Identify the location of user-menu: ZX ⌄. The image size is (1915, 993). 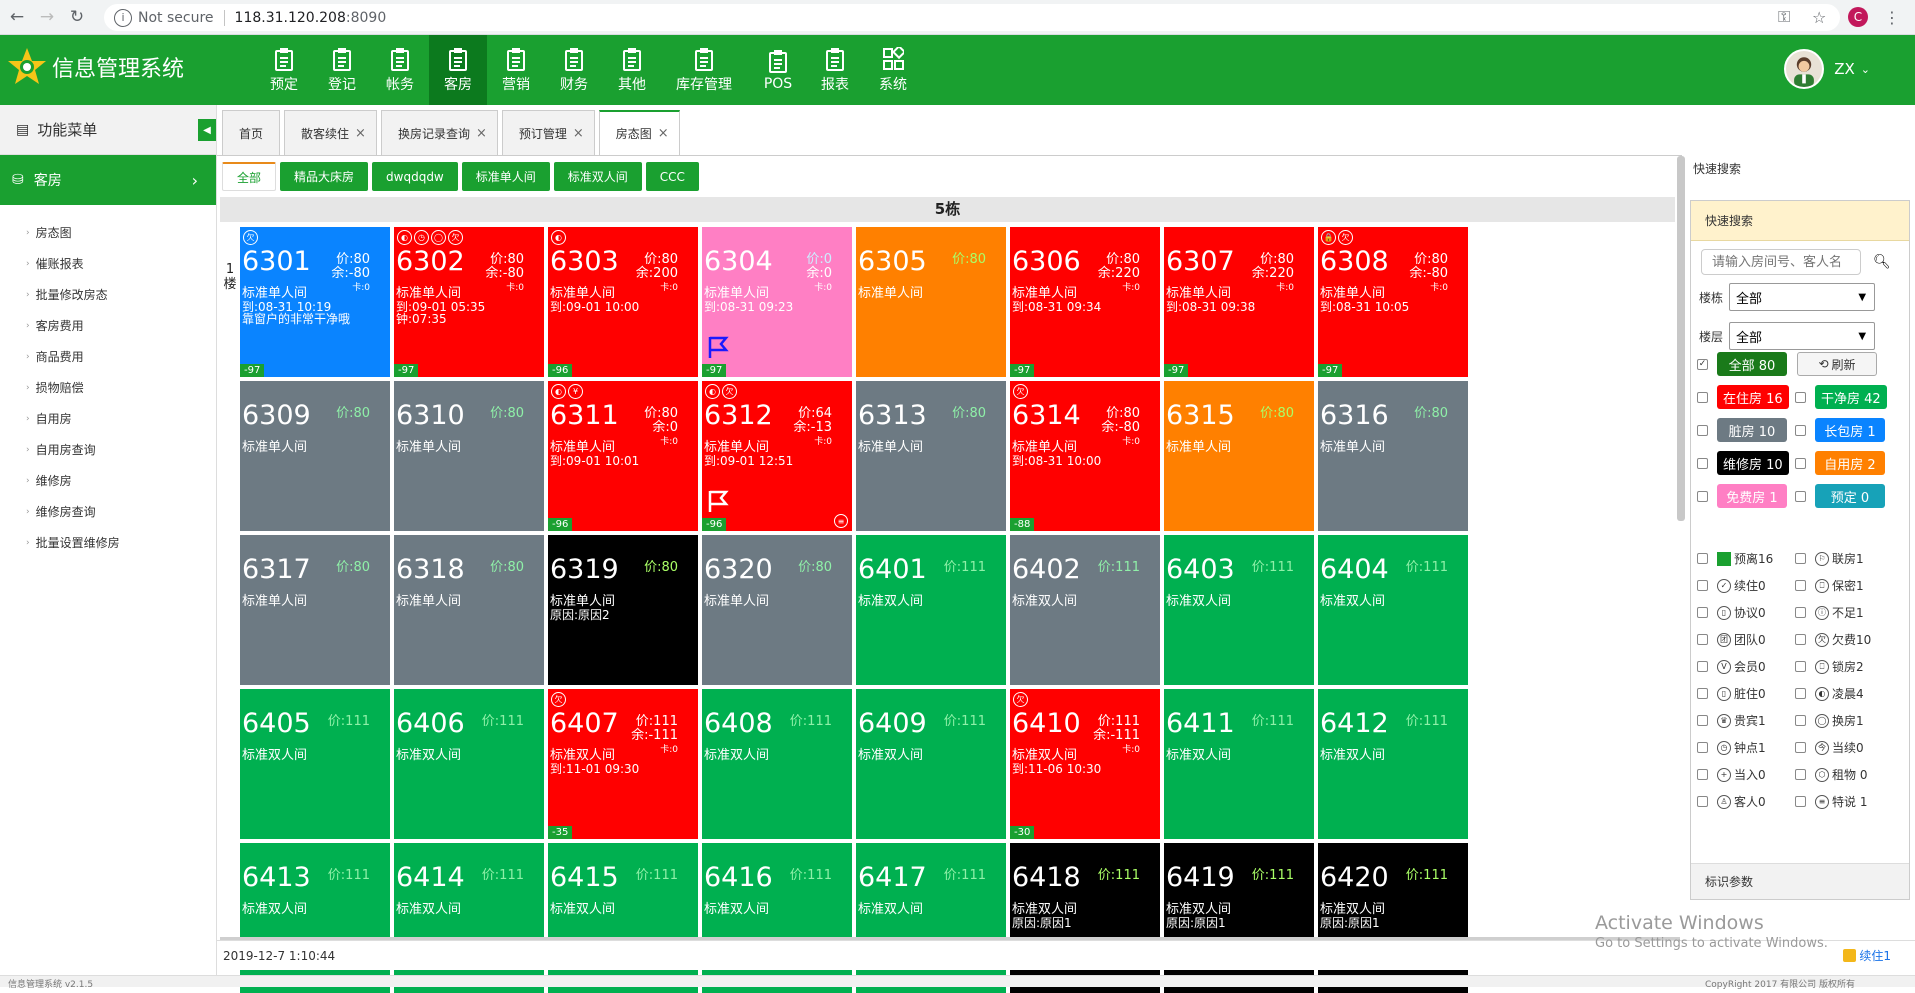
(1827, 69).